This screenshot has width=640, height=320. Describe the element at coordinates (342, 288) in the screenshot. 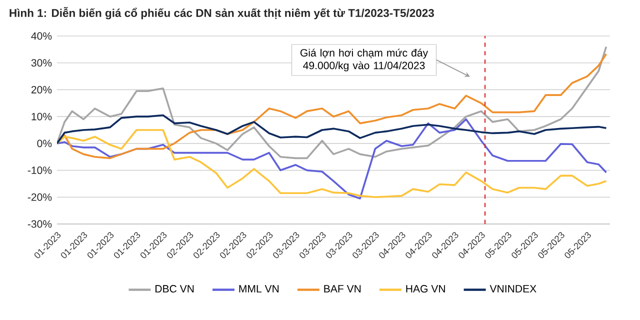

I see `legend-label: BAF VN` at that location.